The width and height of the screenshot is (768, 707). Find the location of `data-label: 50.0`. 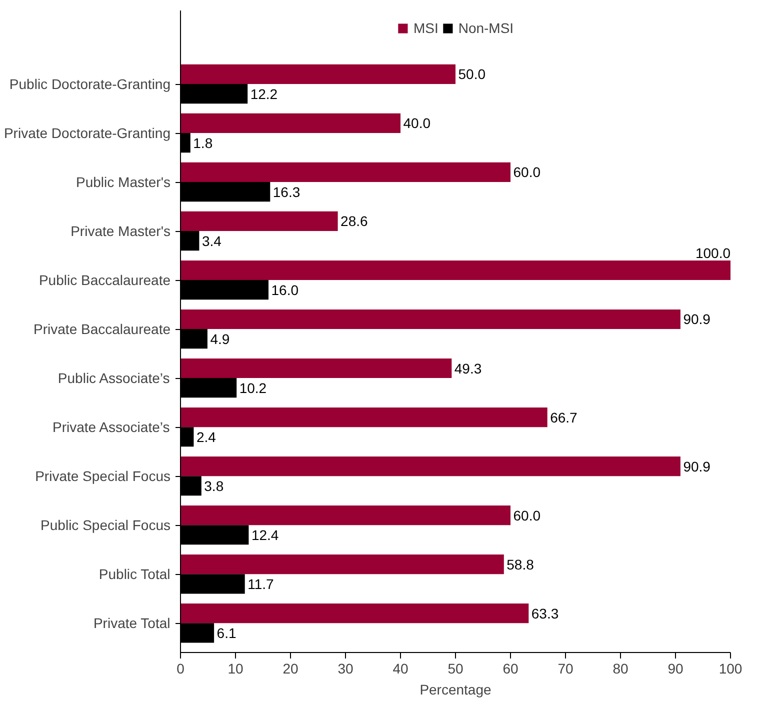

data-label: 50.0 is located at coordinates (472, 74).